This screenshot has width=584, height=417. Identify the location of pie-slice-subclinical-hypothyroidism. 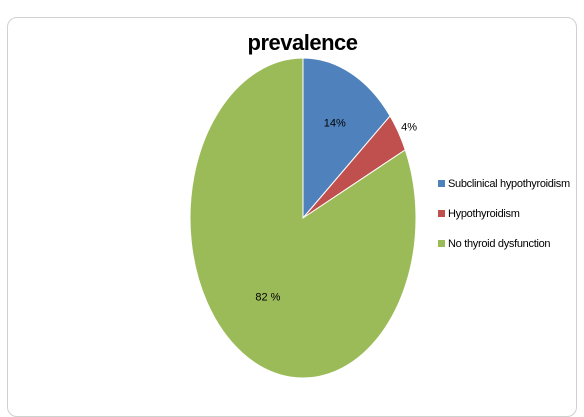
(346, 138).